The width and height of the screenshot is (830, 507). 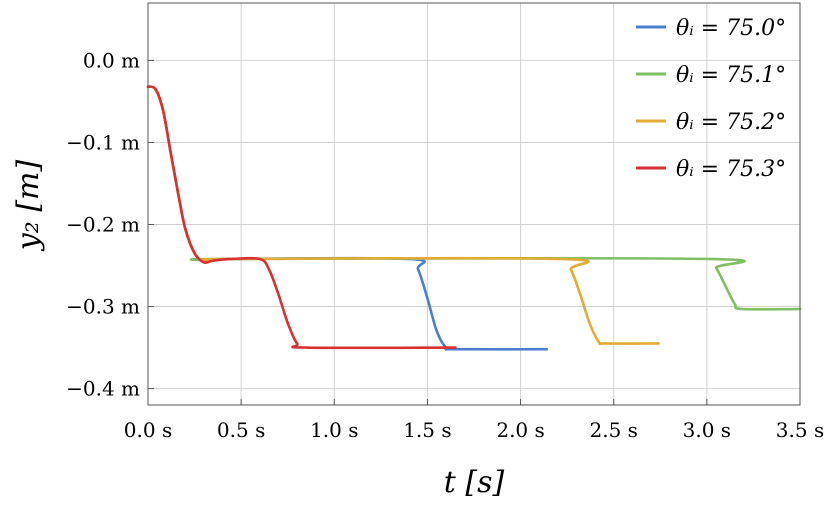 I want to click on x-tick-label: 0.5 s, so click(x=241, y=430).